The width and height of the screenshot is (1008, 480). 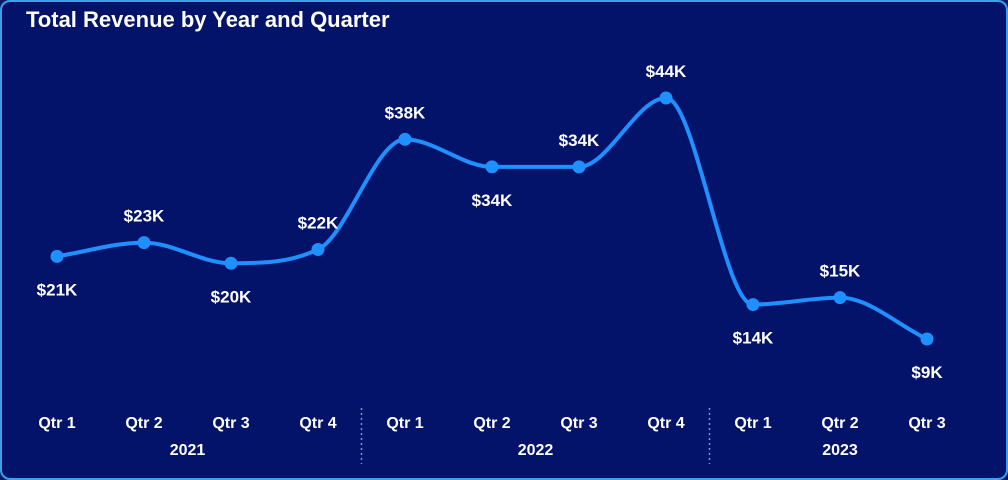 What do you see at coordinates (57, 289) in the screenshot?
I see `data-label-1: $21K` at bounding box center [57, 289].